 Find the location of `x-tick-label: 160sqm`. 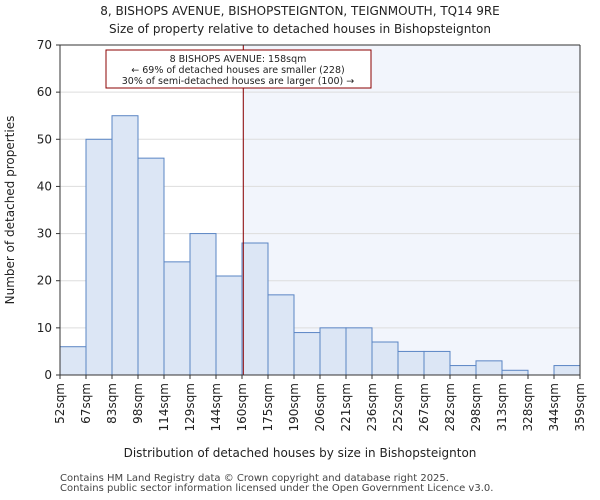

x-tick-label: 160sqm is located at coordinates (242, 407).